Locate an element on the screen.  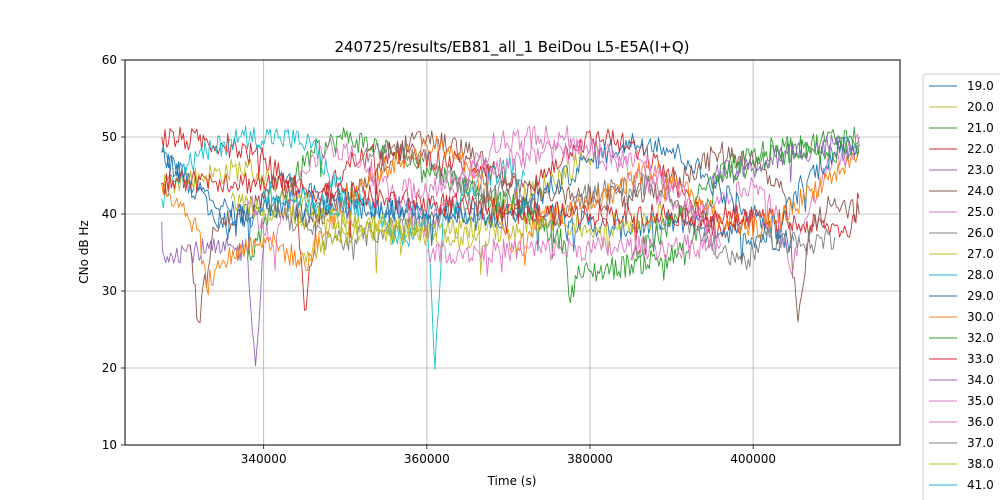
y-axis: 10 20 30 40 50 60 is located at coordinates (113, 252).